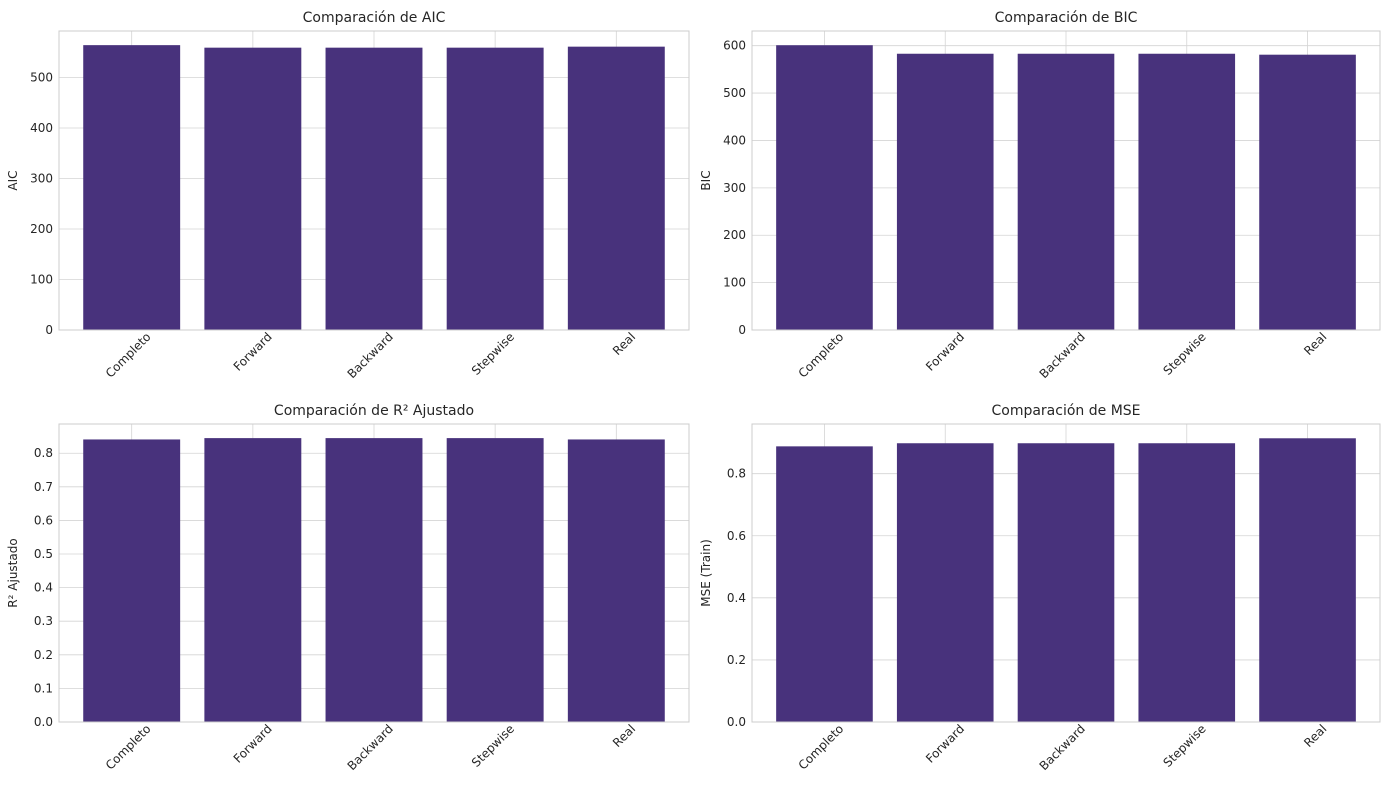 Image resolution: width=1389 pixels, height=790 pixels. I want to click on chart-title: Comparación de MSE, so click(1065, 411).